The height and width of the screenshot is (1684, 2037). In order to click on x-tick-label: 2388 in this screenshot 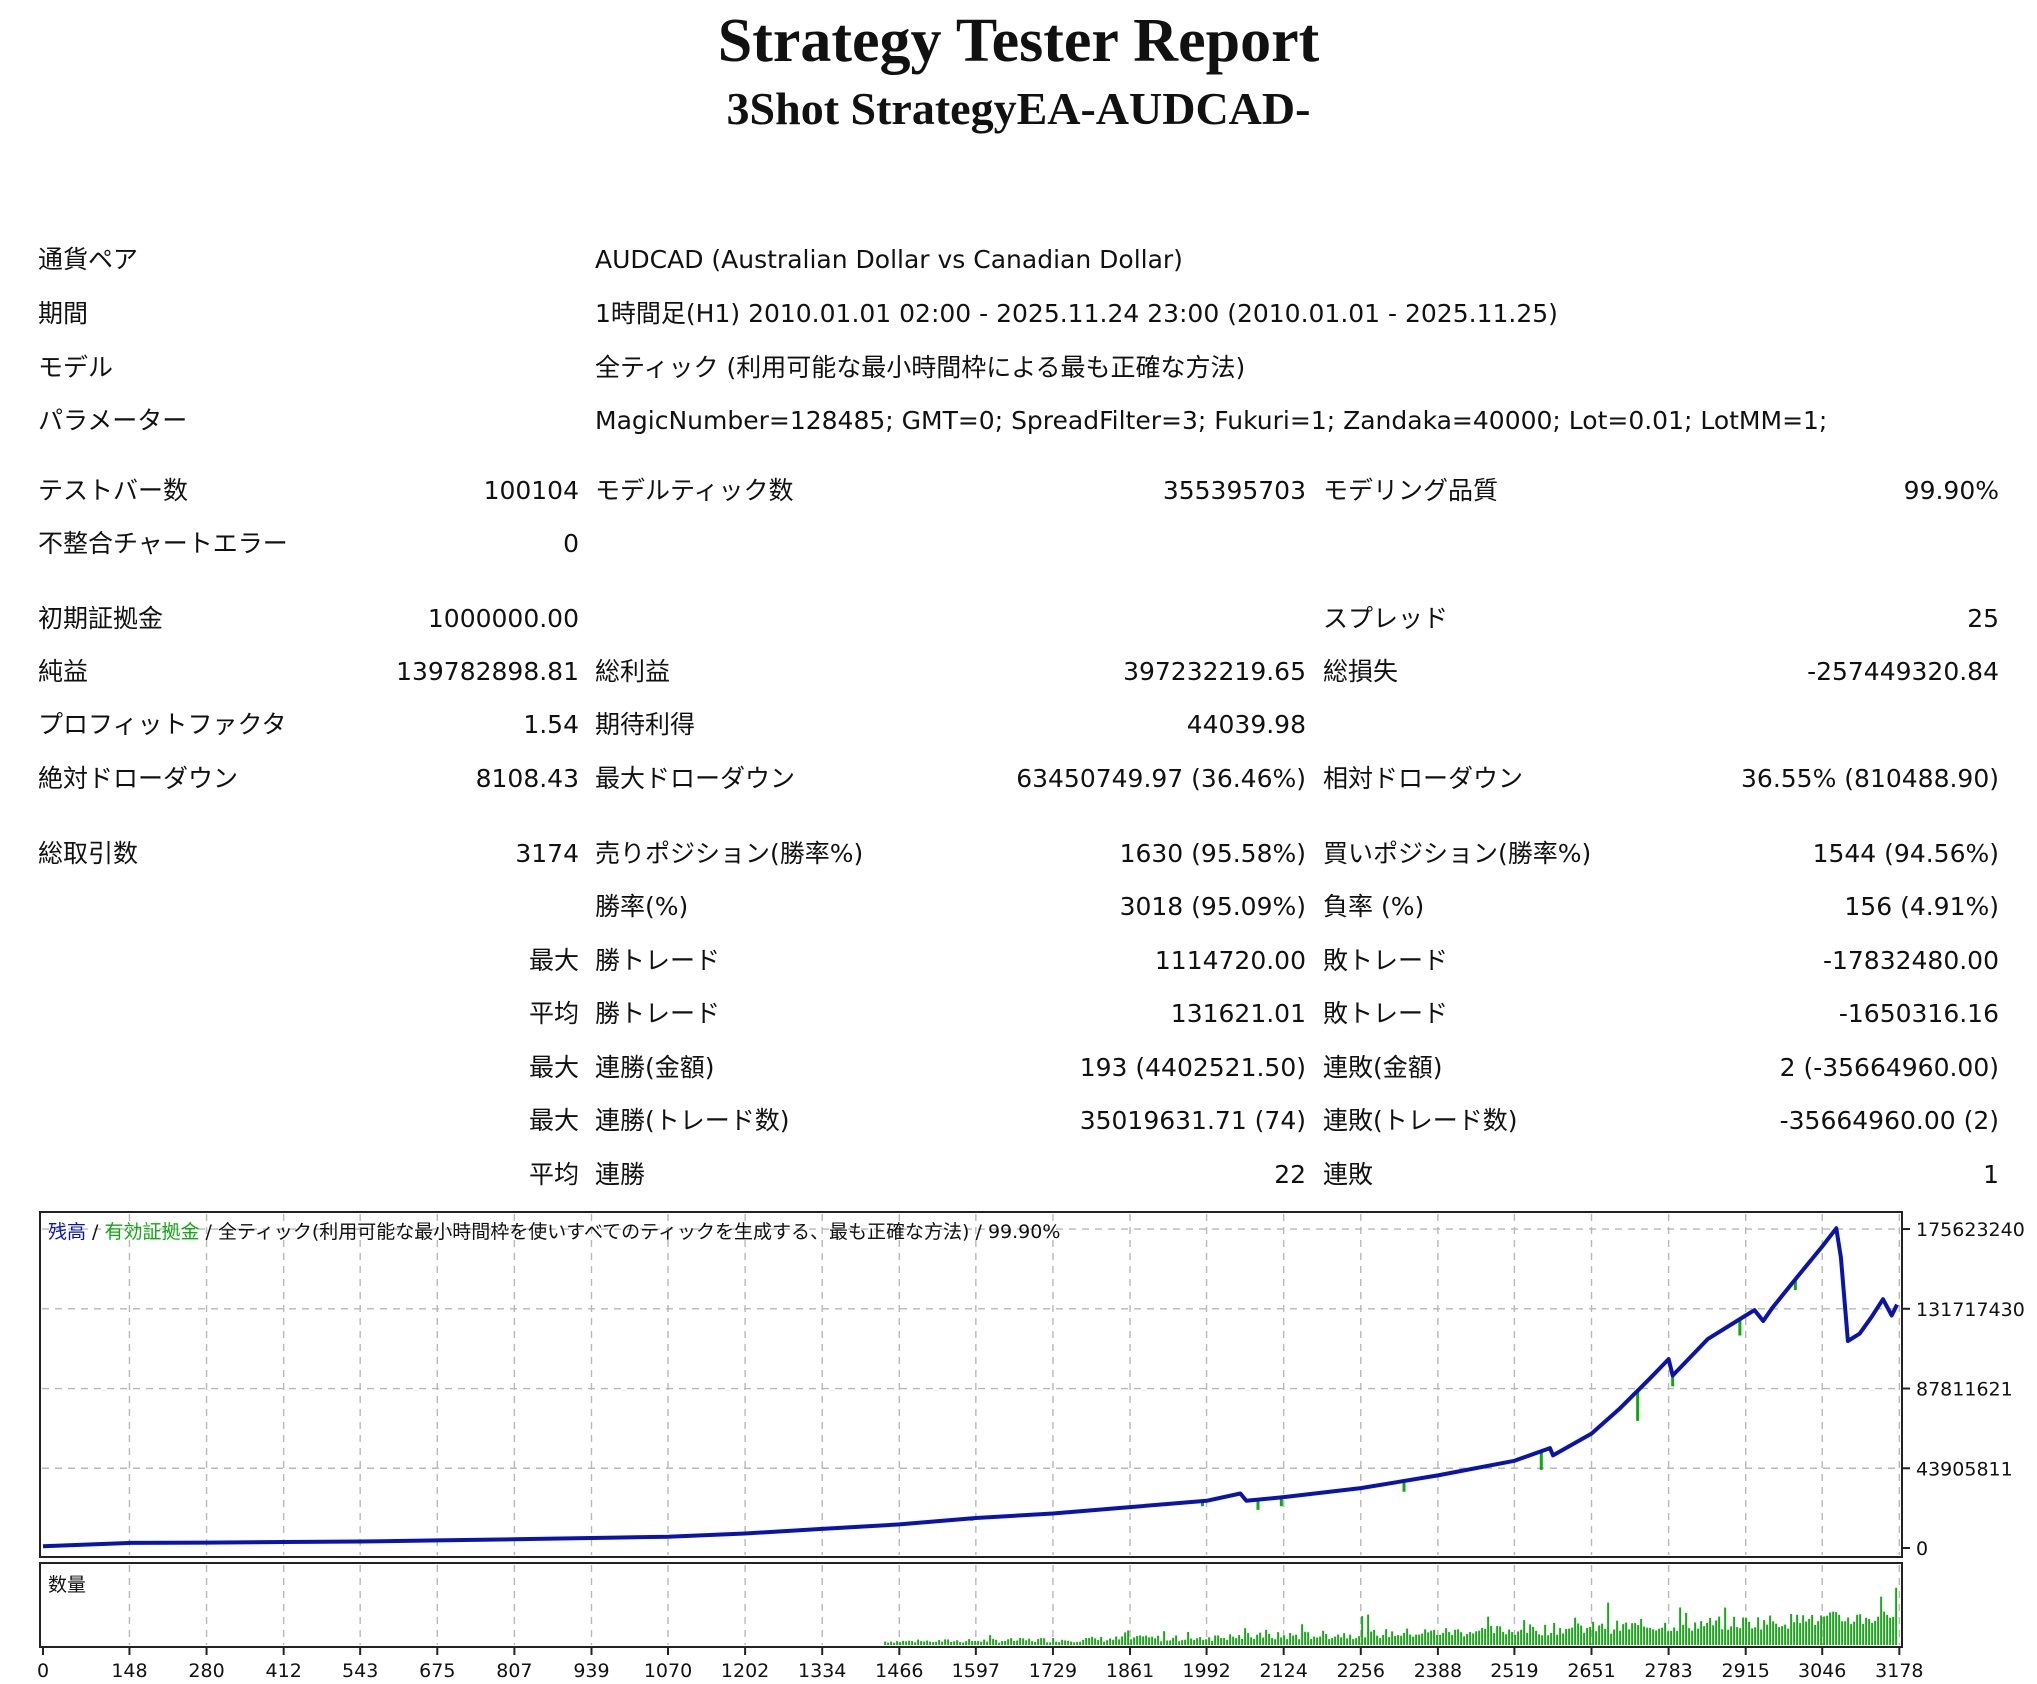, I will do `click(1438, 1671)`.